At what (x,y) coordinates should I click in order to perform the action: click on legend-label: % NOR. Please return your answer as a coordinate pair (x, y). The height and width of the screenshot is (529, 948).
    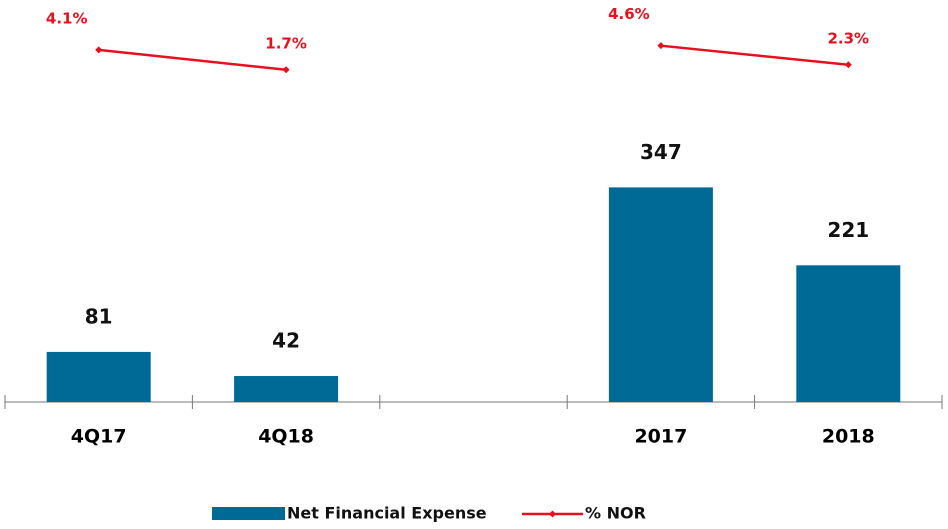
    Looking at the image, I should click on (615, 513).